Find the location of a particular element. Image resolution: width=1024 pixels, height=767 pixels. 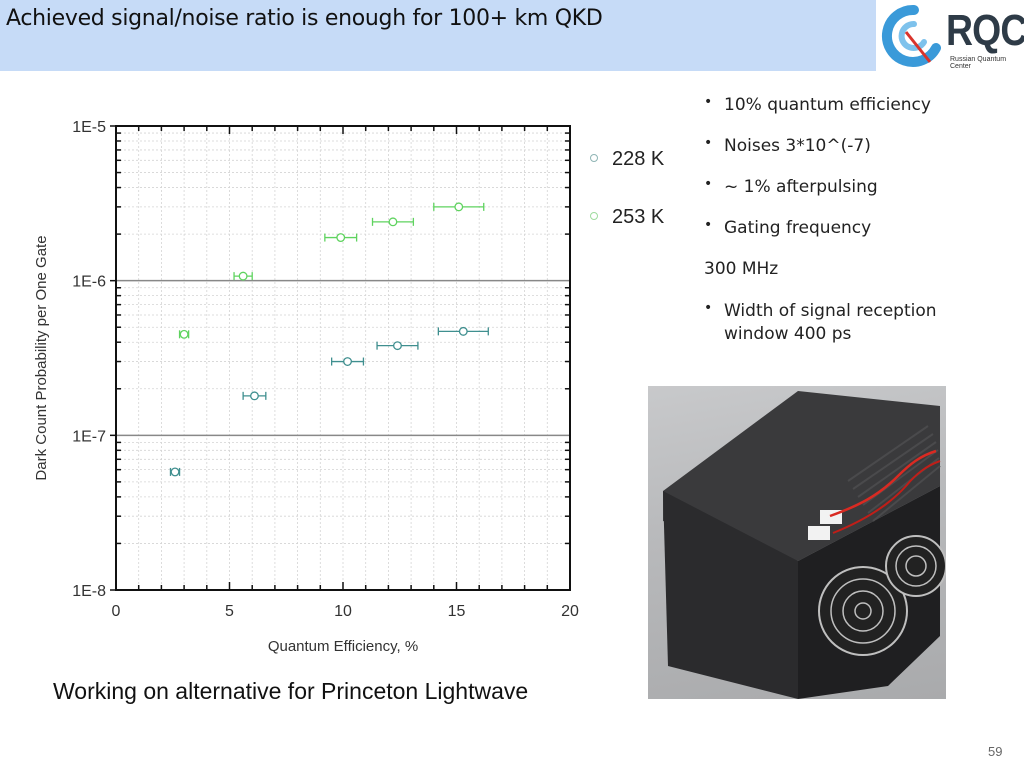

svg-text: 20 is located at coordinates (570, 611).